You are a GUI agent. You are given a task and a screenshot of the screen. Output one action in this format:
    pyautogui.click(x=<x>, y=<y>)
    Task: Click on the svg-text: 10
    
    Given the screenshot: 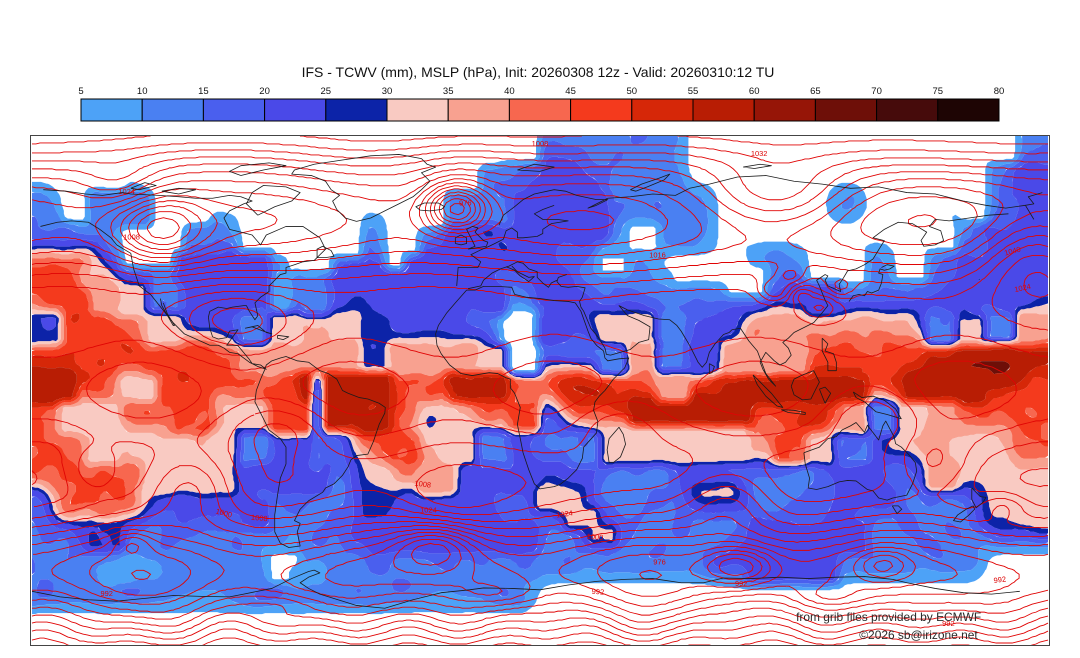 What is the action you would take?
    pyautogui.click(x=142, y=91)
    